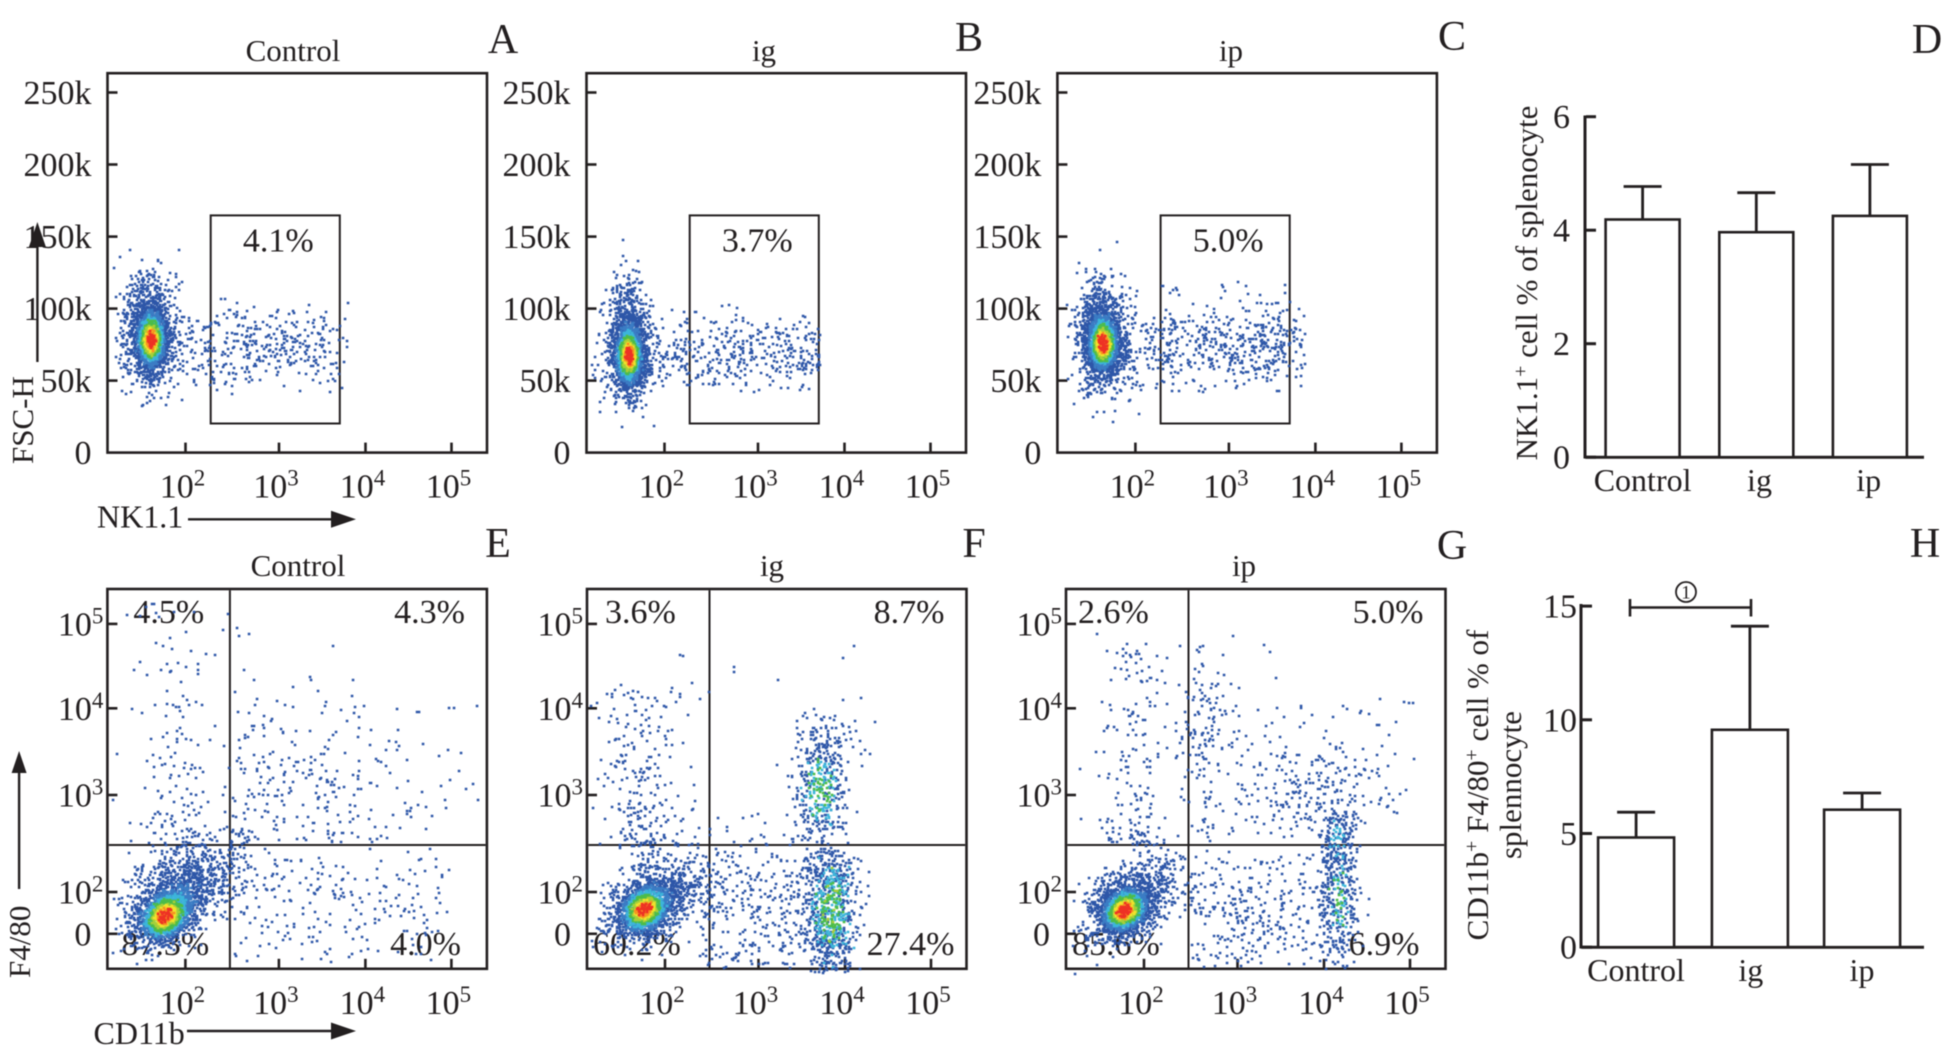 Image resolution: width=1949 pixels, height=1052 pixels. What do you see at coordinates (1452, 37) in the screenshot?
I see `svg-text: C` at bounding box center [1452, 37].